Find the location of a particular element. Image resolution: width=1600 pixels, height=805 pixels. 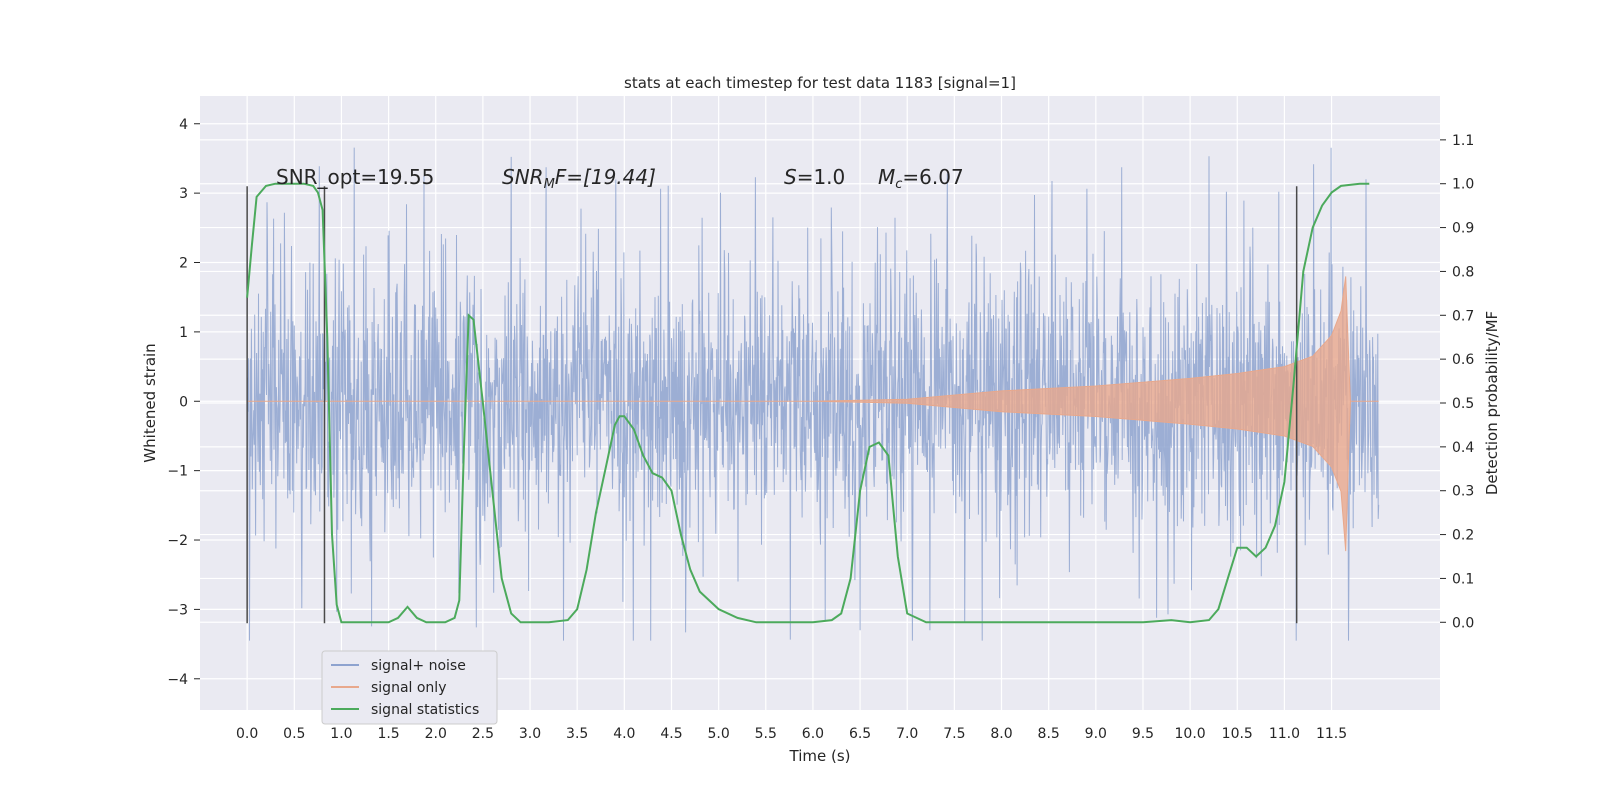

annotation-s-main: S is located at coordinates (790, 177).